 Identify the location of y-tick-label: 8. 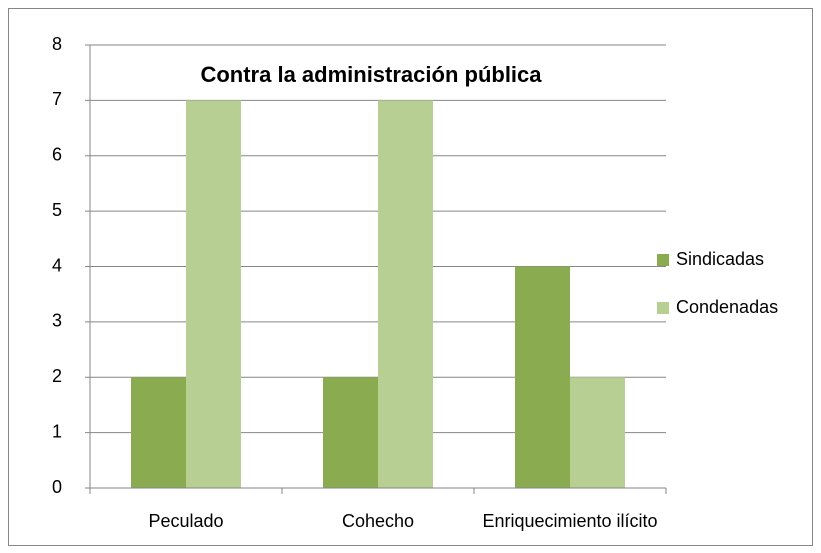
(57, 44).